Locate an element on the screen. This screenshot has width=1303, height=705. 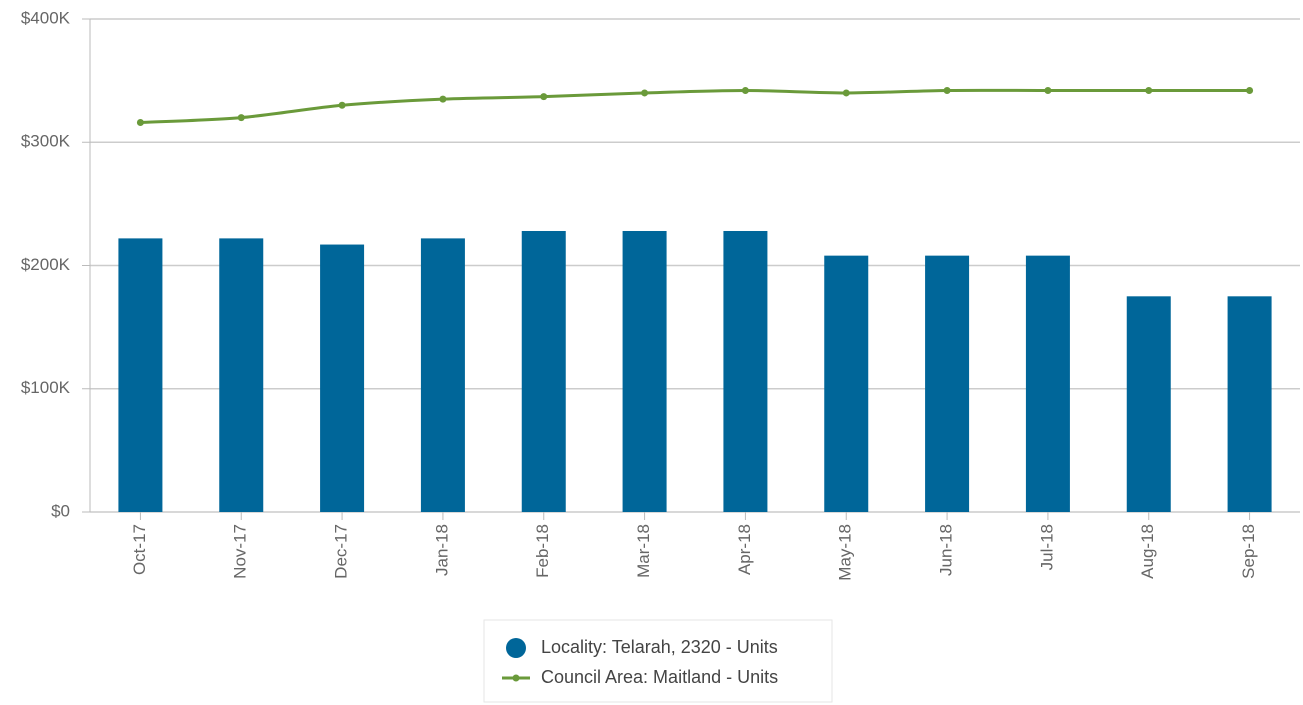
x-tick-label: Nov-17 is located at coordinates (240, 551).